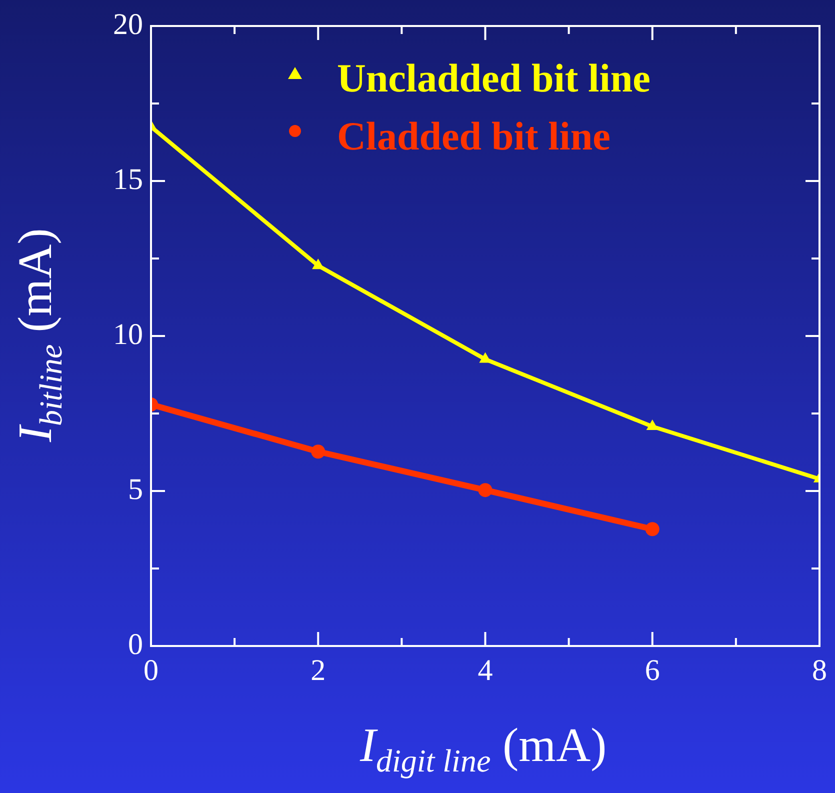  I want to click on y-tick-label: 5, so click(135, 489).